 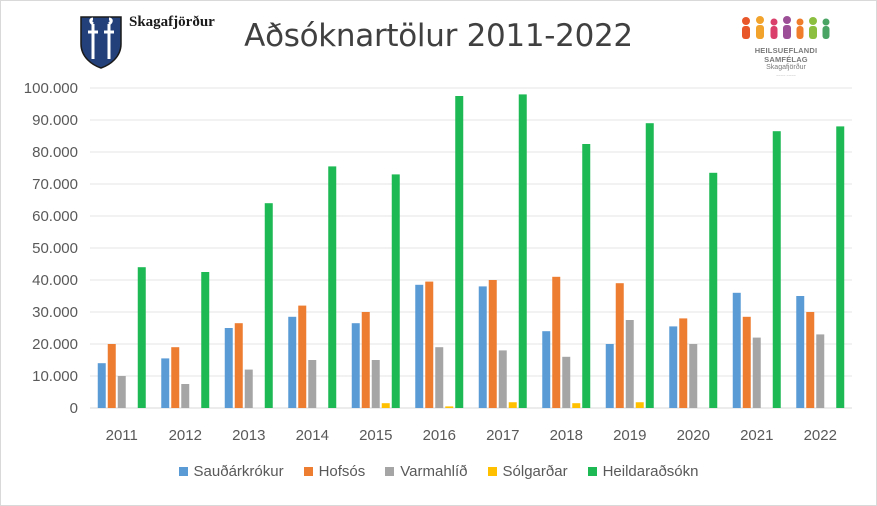 I want to click on legend-label: Heildaraðsókn, so click(x=650, y=471).